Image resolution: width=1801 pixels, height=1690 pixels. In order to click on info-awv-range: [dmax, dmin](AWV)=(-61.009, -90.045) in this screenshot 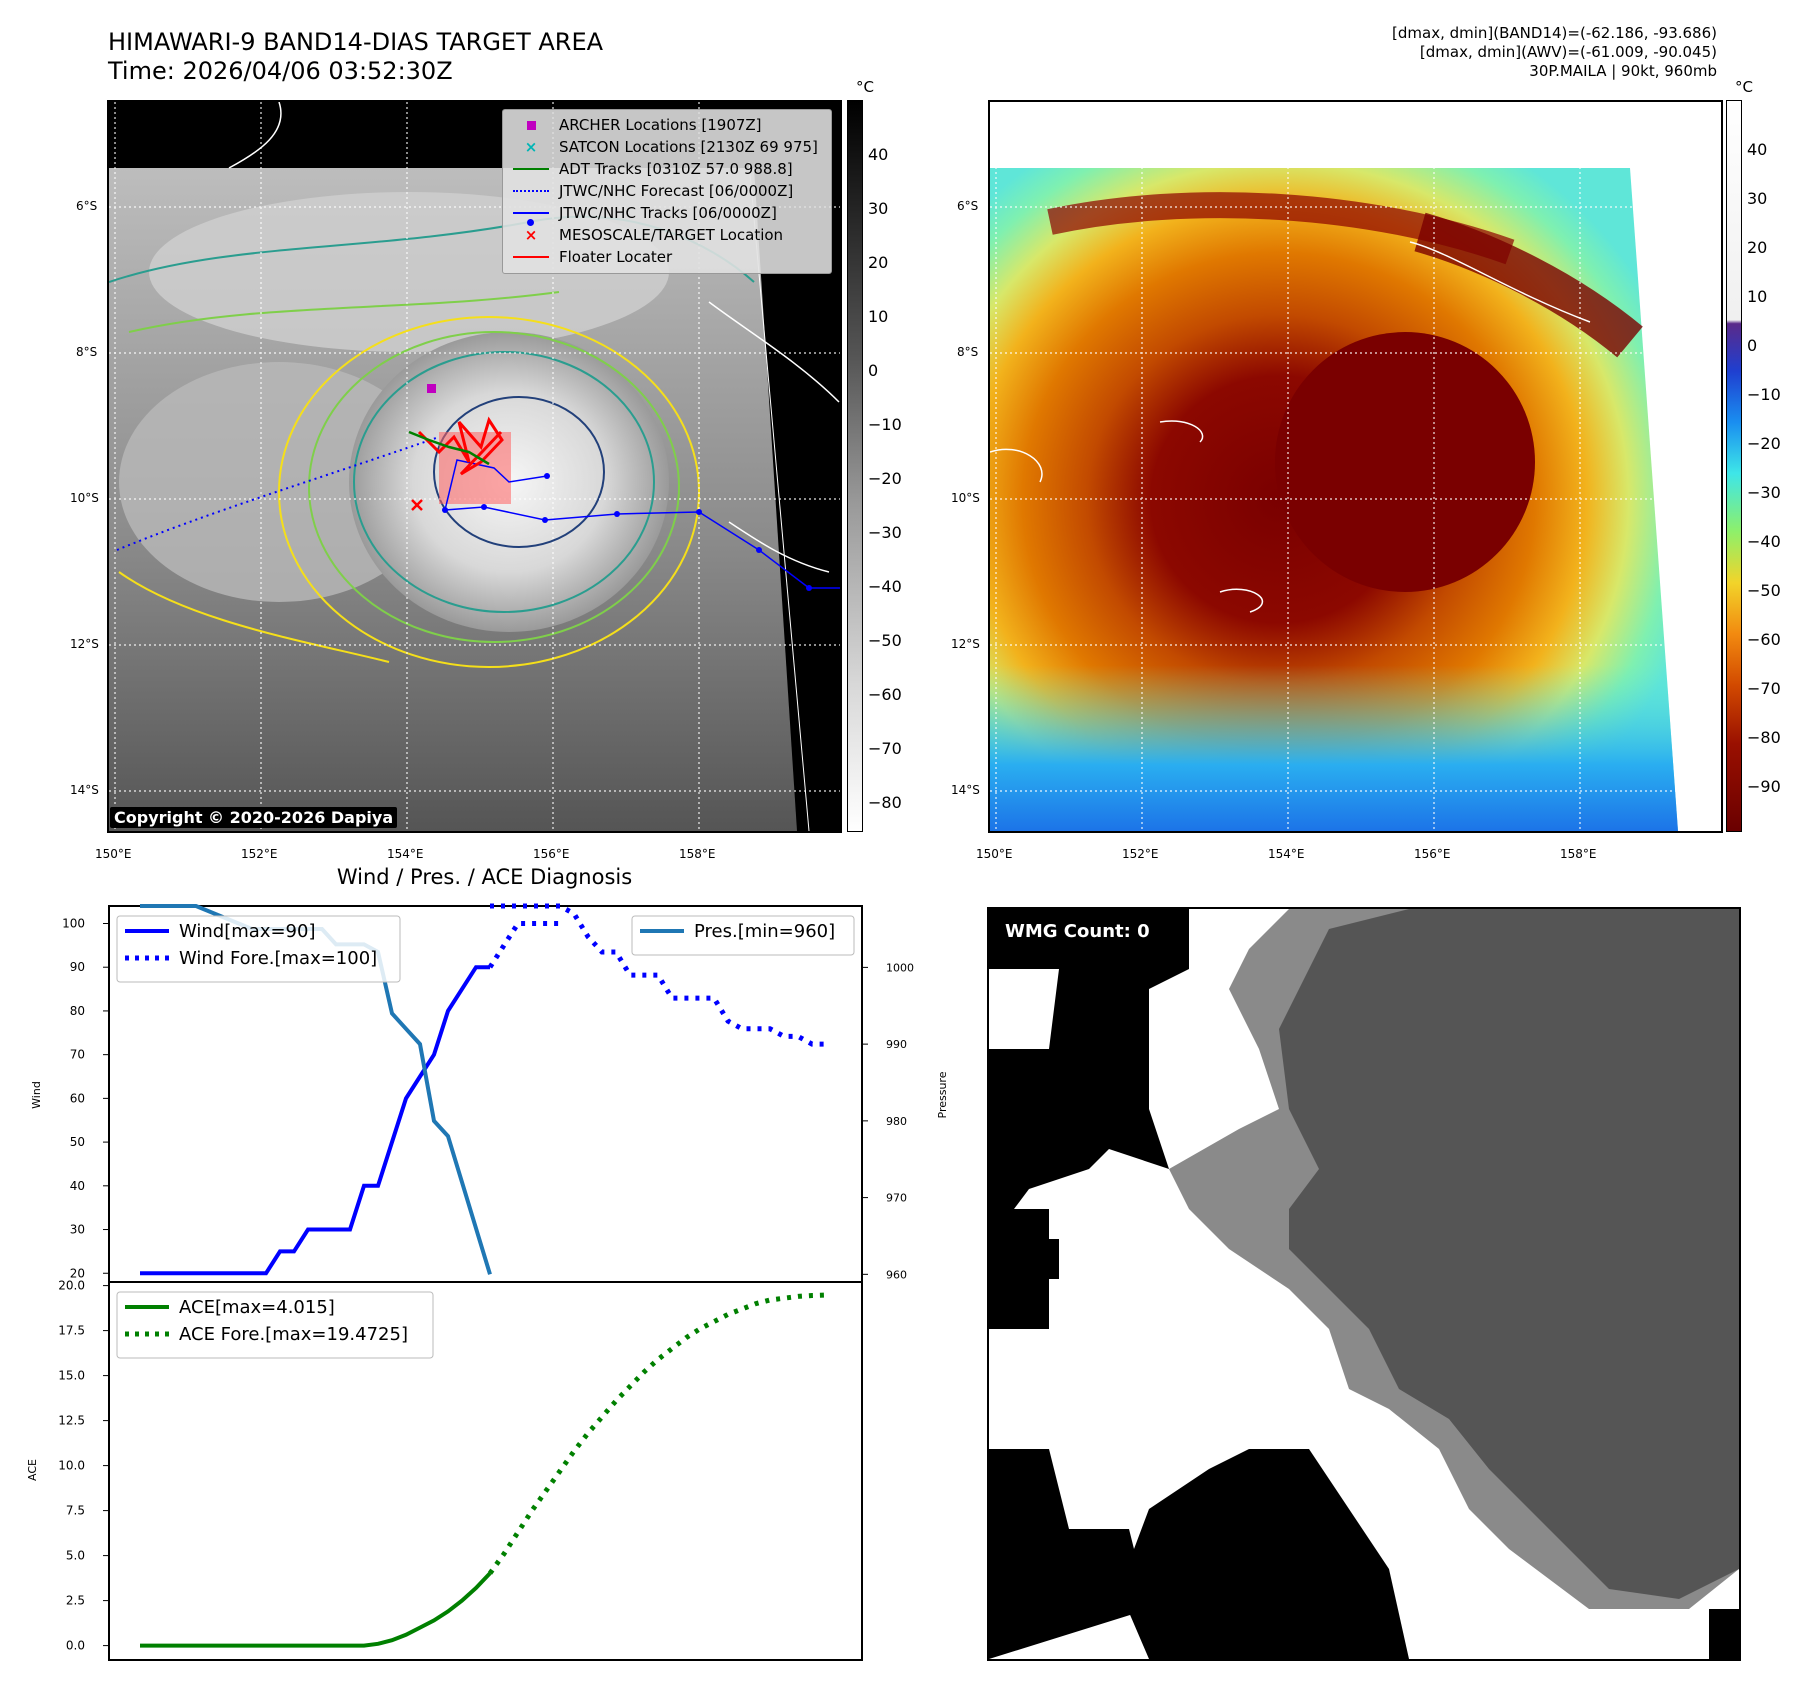, I will do `click(1568, 52)`.